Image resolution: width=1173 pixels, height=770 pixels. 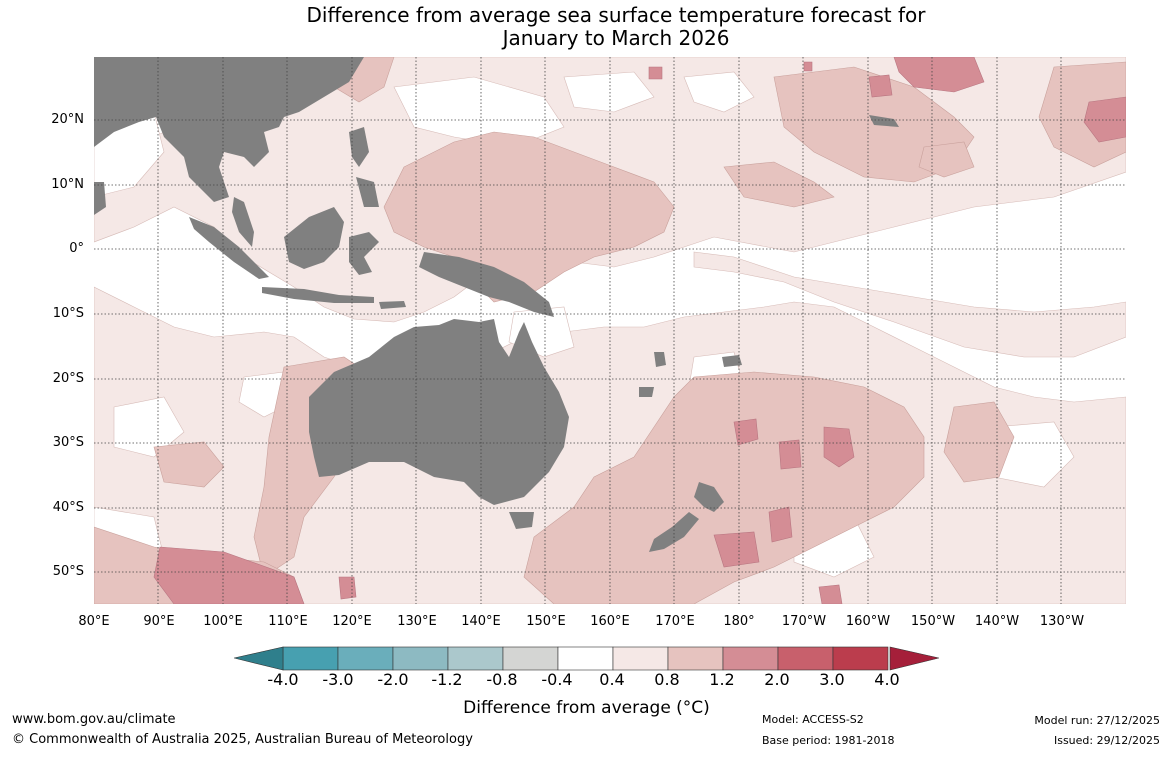 I want to click on colorbar-segments, so click(x=585, y=658).